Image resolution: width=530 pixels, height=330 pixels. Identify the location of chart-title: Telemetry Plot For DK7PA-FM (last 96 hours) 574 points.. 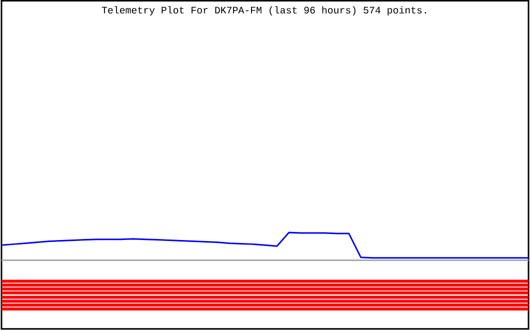
(264, 11).